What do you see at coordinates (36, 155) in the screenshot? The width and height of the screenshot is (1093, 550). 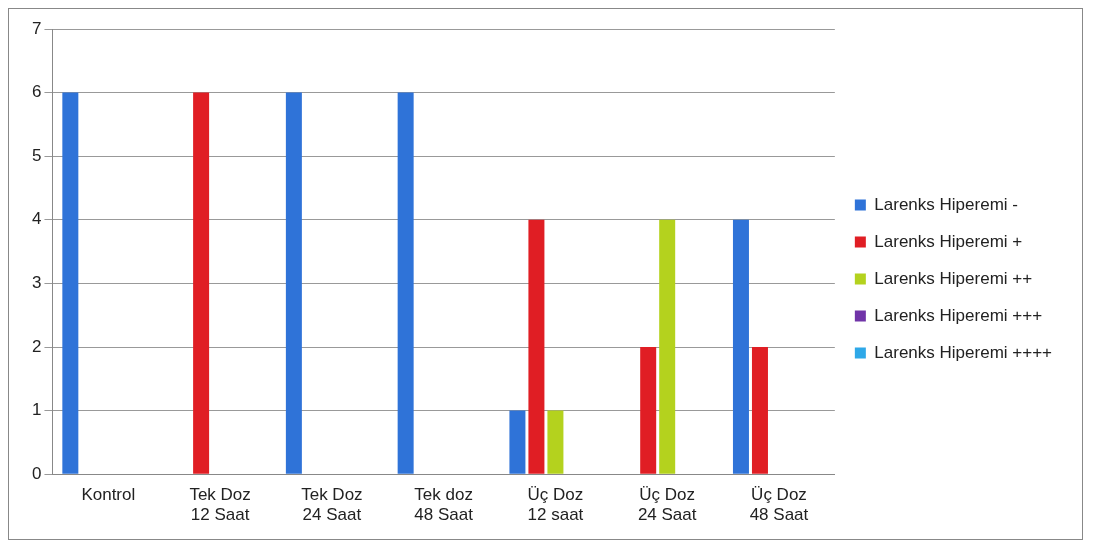 I see `y-tick-label: 5` at bounding box center [36, 155].